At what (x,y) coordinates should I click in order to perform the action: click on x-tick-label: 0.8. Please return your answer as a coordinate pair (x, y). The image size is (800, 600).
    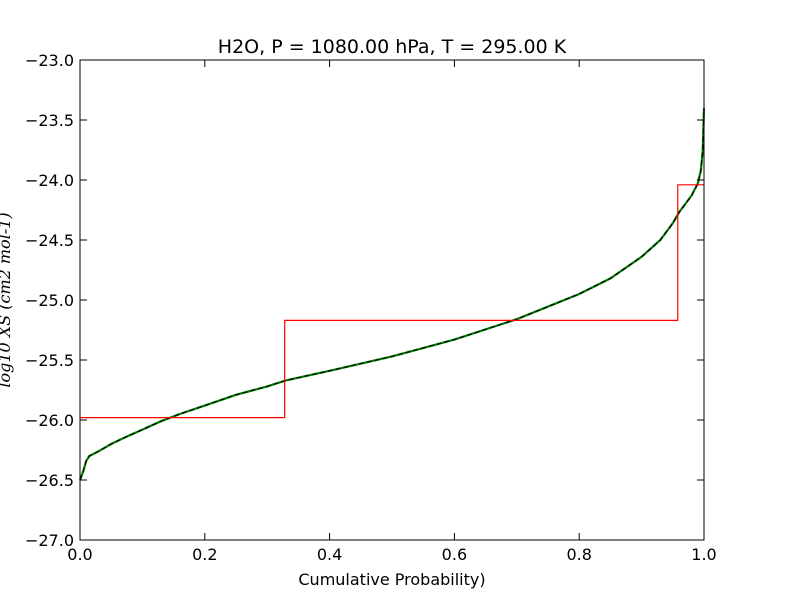
    Looking at the image, I should click on (578, 554).